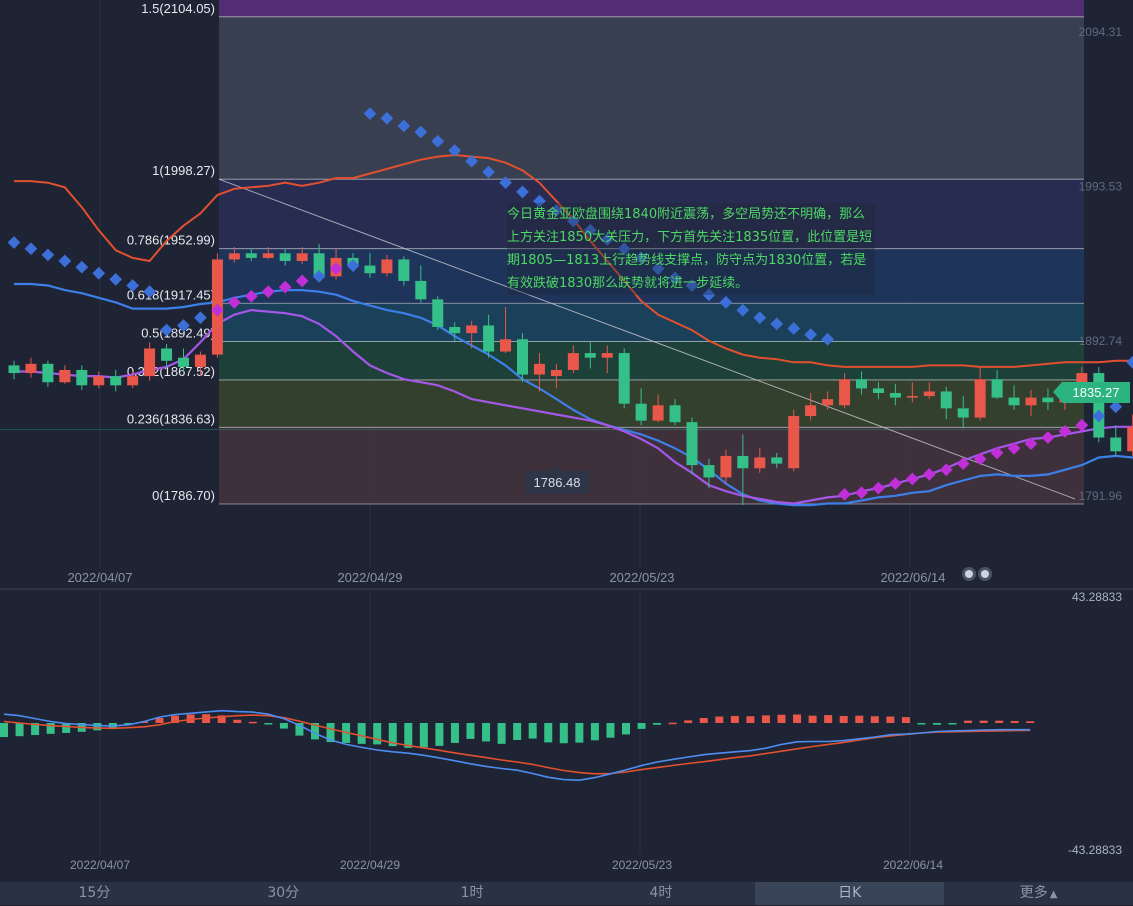  What do you see at coordinates (850, 893) in the screenshot?
I see `tab-daily: 日K` at bounding box center [850, 893].